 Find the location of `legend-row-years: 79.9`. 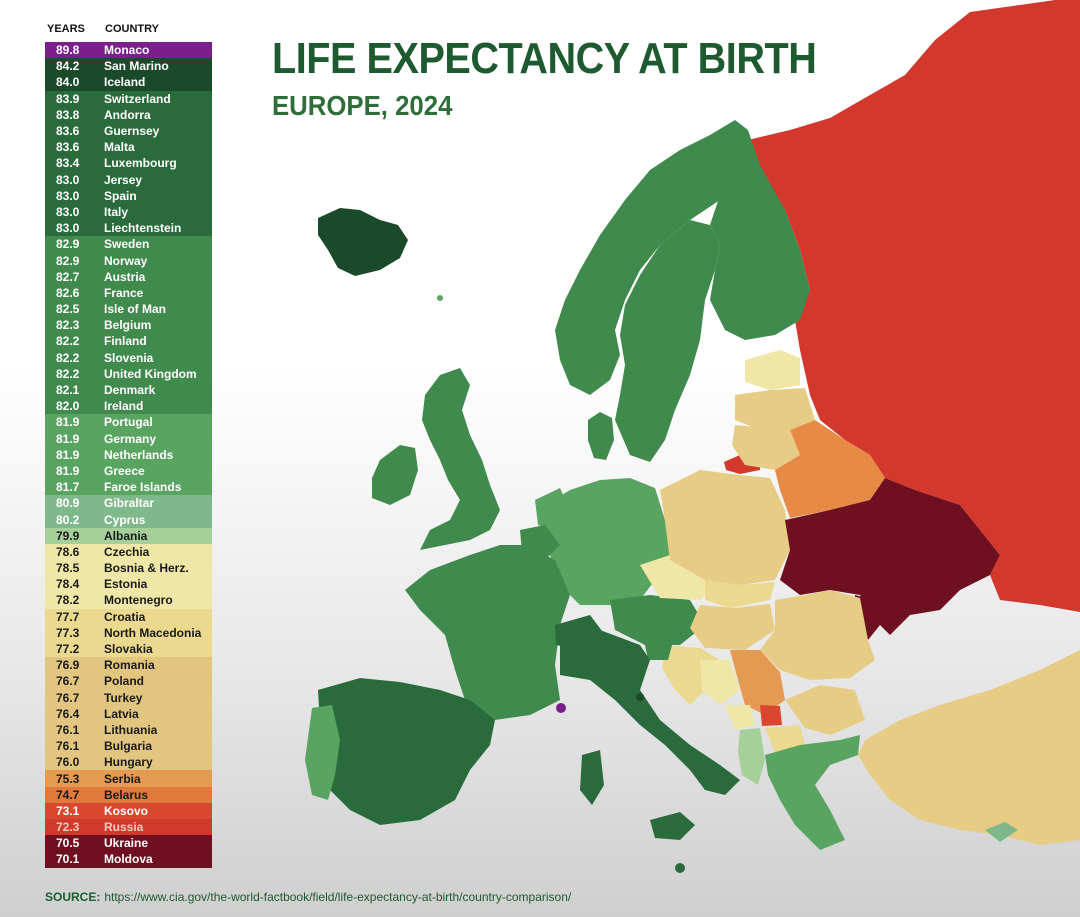

legend-row-years: 79.9 is located at coordinates (68, 535).